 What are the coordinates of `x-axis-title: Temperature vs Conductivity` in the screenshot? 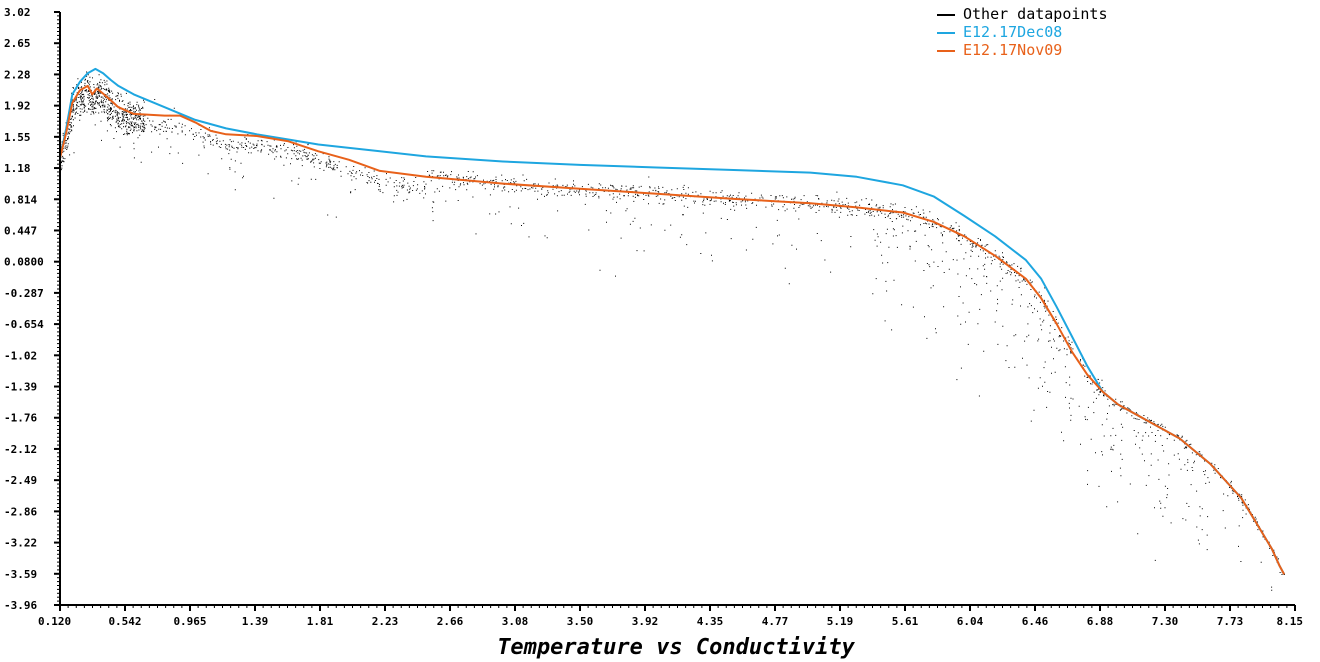 It's located at (676, 647).